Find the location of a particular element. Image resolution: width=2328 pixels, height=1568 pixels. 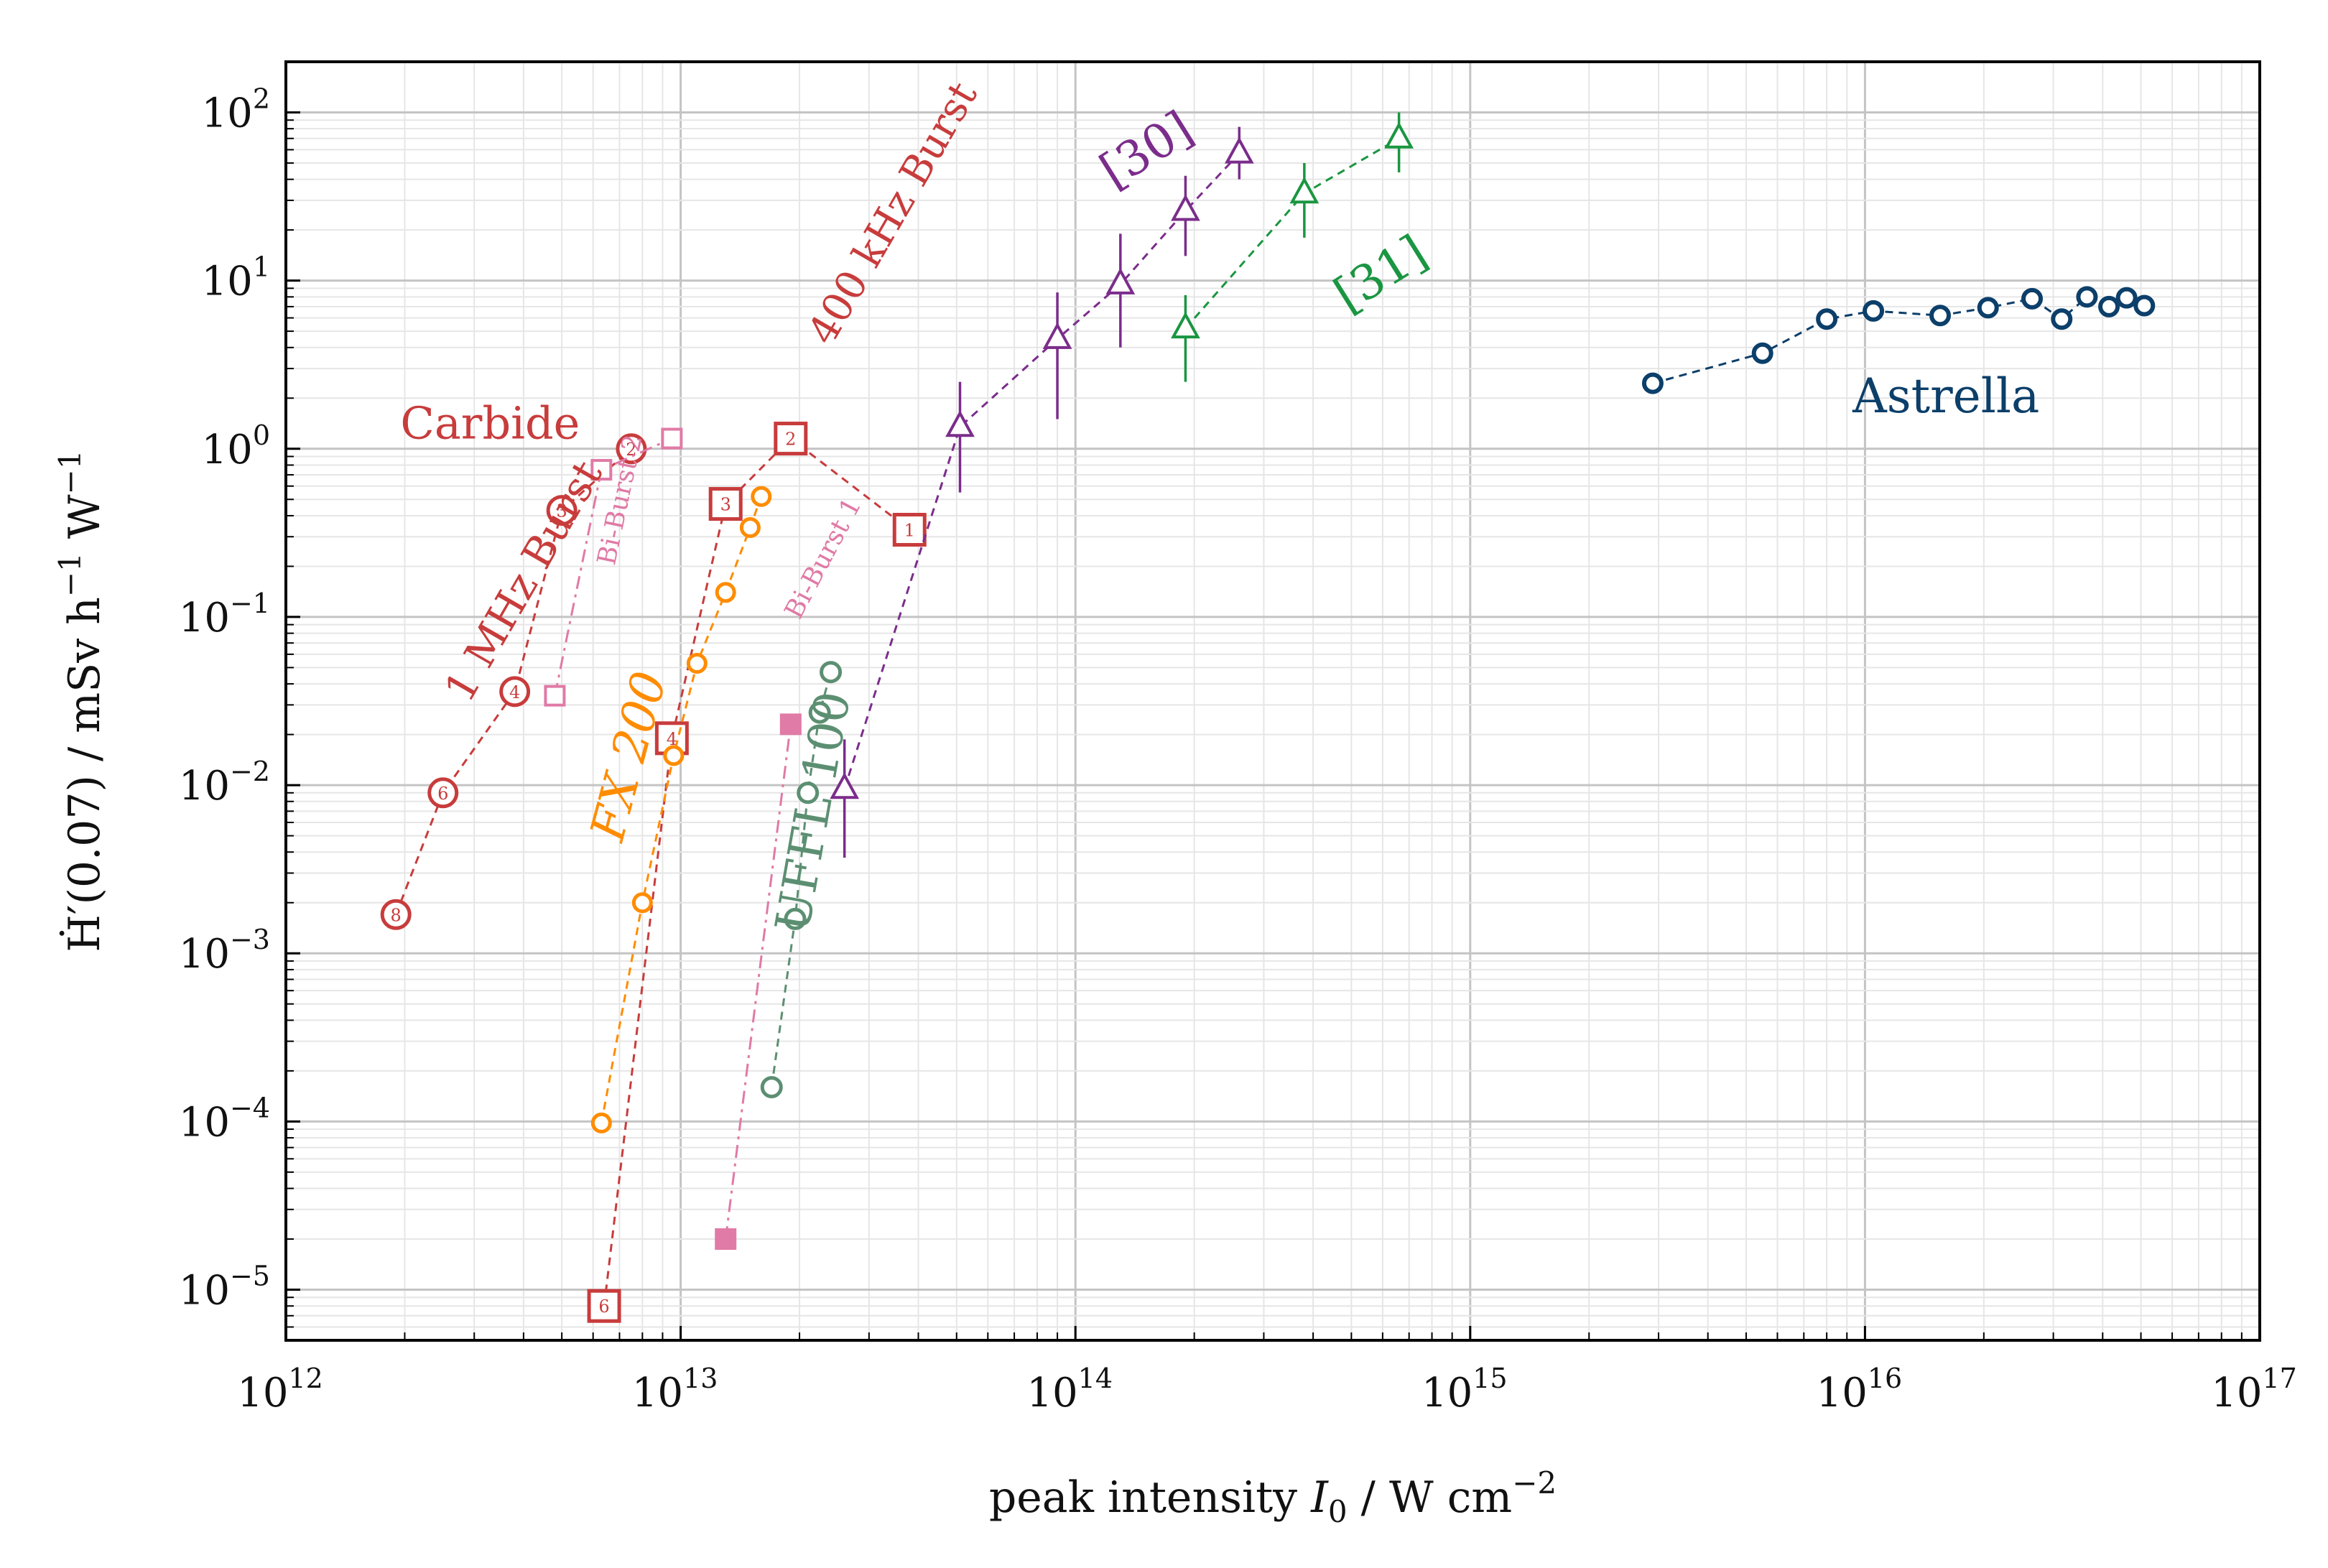

point-label: 2 is located at coordinates (791, 440).